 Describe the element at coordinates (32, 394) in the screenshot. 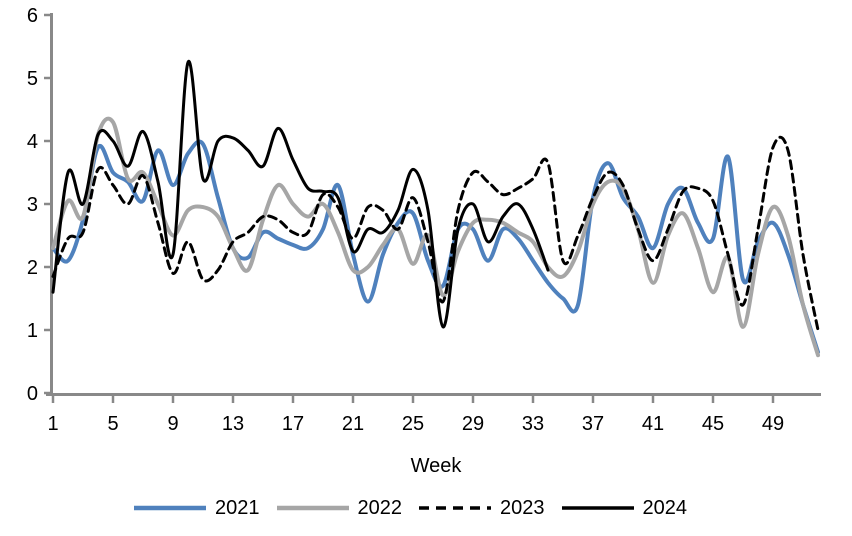

I see `y-tick-label: 0` at that location.